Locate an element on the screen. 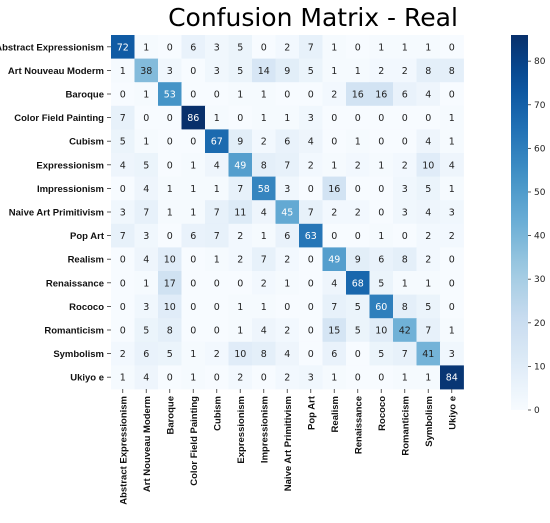  cell-value: 5 is located at coordinates (428, 189).